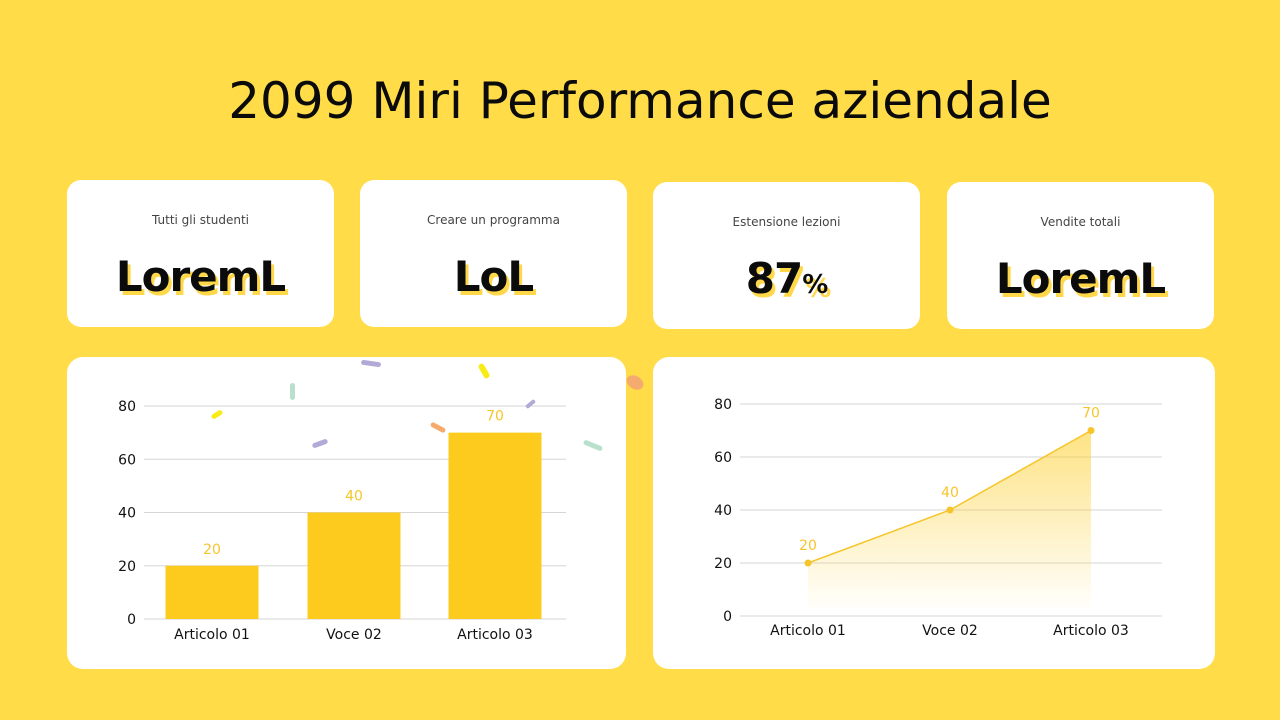 Image resolution: width=1280 pixels, height=720 pixels. I want to click on kpi-label: Creare un programma, so click(493, 220).